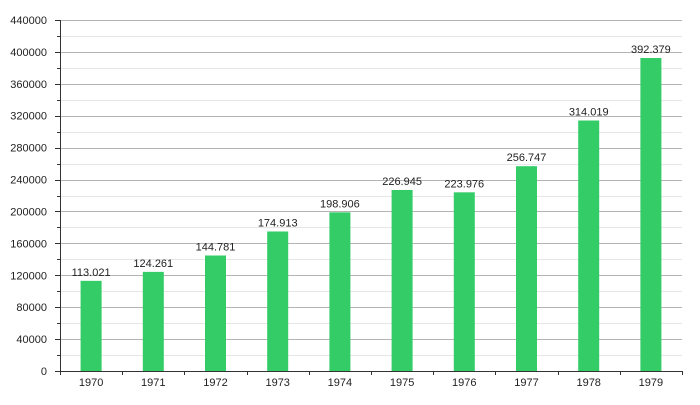 The width and height of the screenshot is (700, 405). Describe the element at coordinates (216, 248) in the screenshot. I see `data-label-1972: 144.781` at that location.